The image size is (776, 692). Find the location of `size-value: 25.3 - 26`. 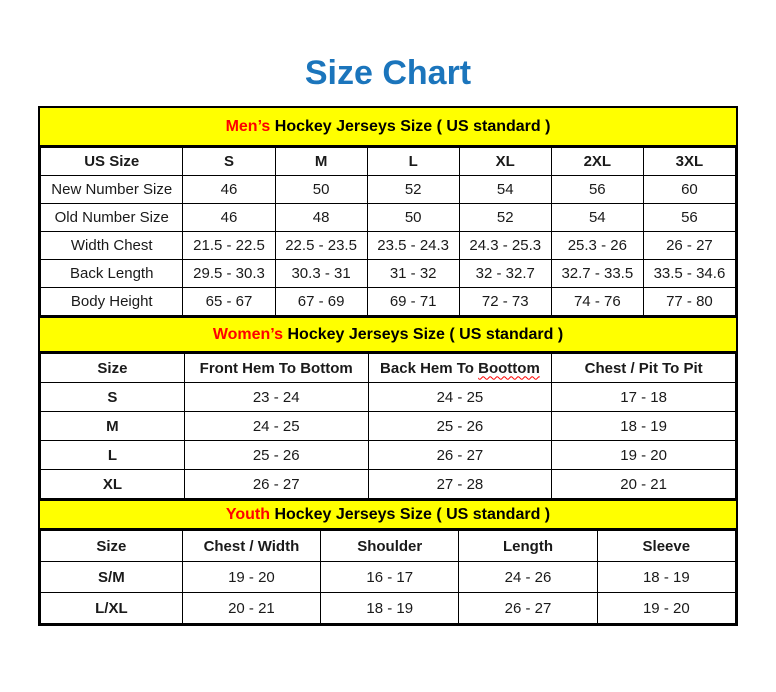

size-value: 25.3 - 26 is located at coordinates (597, 245).